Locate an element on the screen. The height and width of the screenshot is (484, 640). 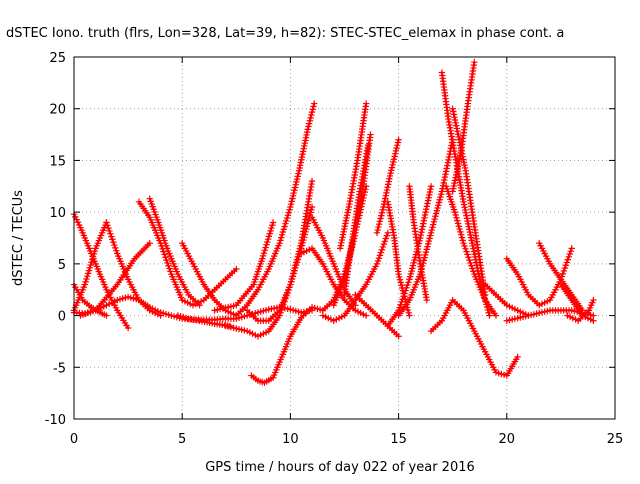
y-tick-label: -5 is located at coordinates (59, 368).